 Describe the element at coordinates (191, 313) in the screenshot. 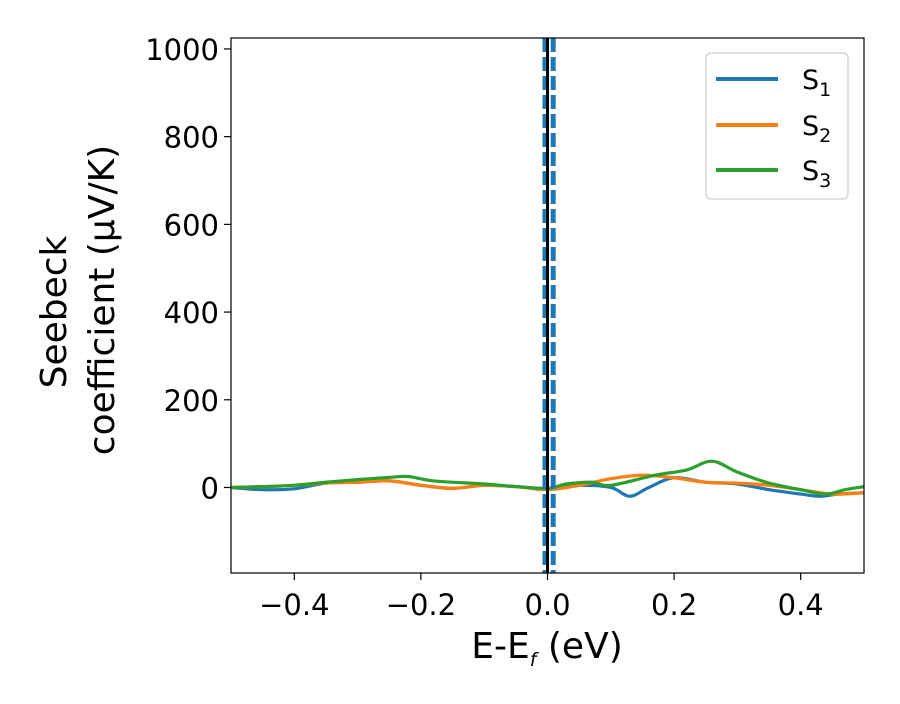

I see `y-tick-label: 400` at that location.